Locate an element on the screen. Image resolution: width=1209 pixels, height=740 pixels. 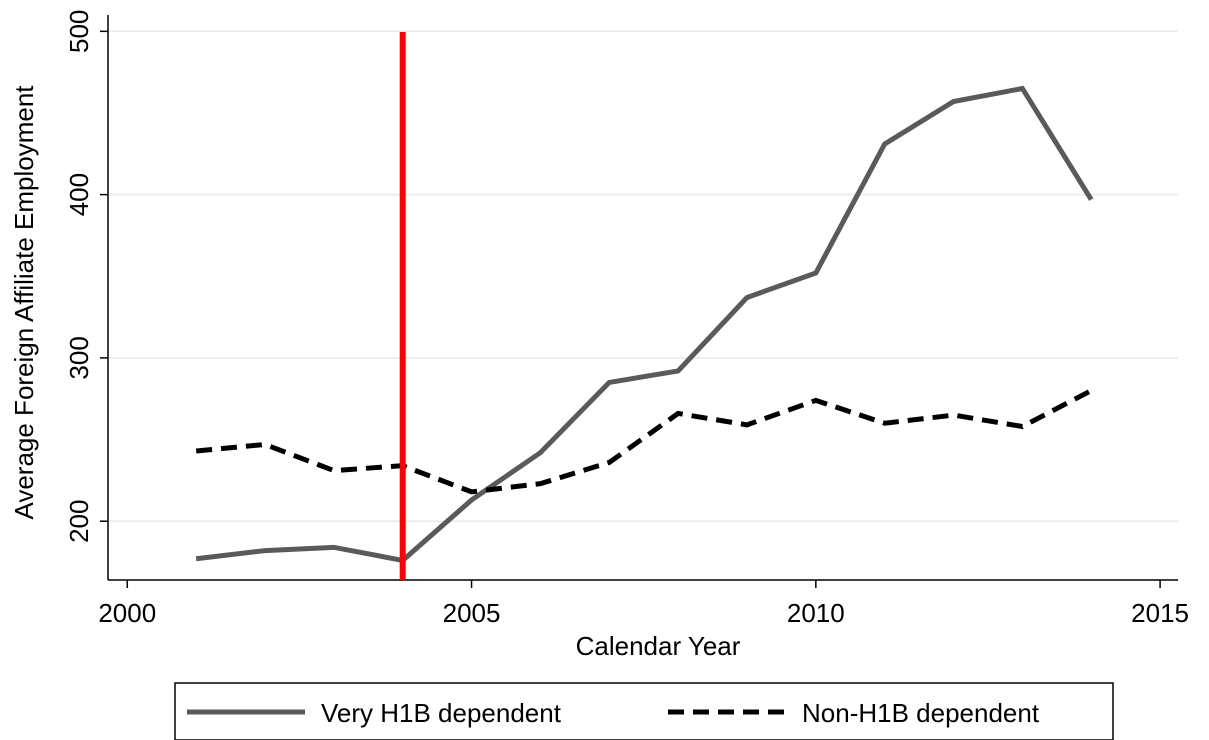
legend-box is located at coordinates (644, 711).